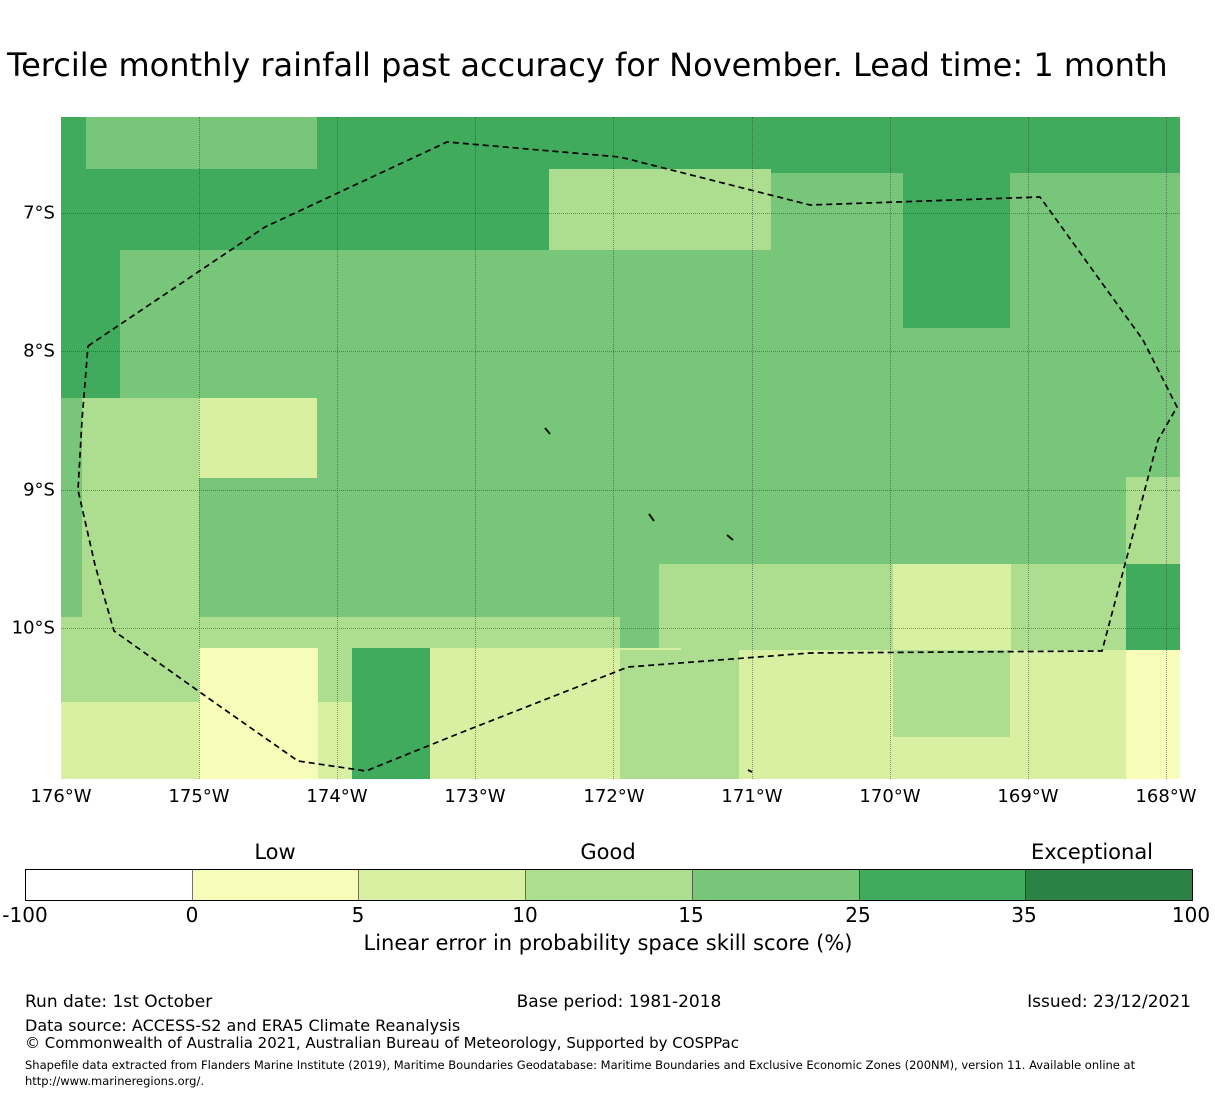  Describe the element at coordinates (61, 796) in the screenshot. I see `x-tick-label: 176°W` at that location.